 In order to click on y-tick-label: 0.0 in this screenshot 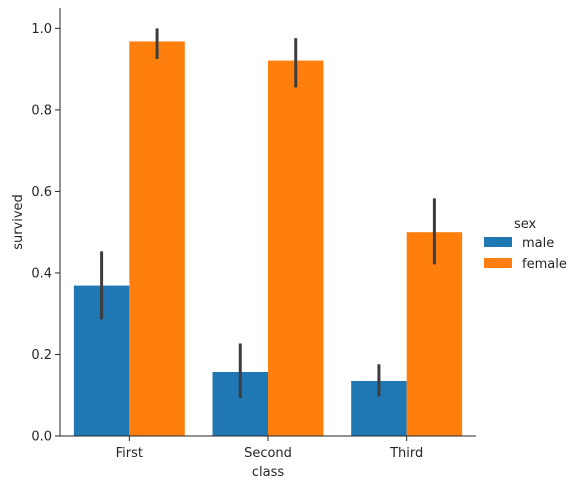, I will do `click(41, 437)`.